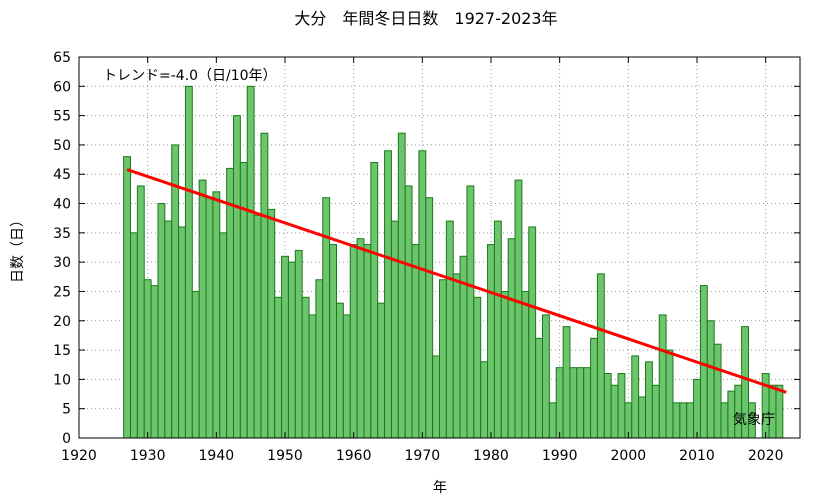 The image size is (833, 498). Describe the element at coordinates (62, 175) in the screenshot. I see `y-tick-label: 45` at that location.